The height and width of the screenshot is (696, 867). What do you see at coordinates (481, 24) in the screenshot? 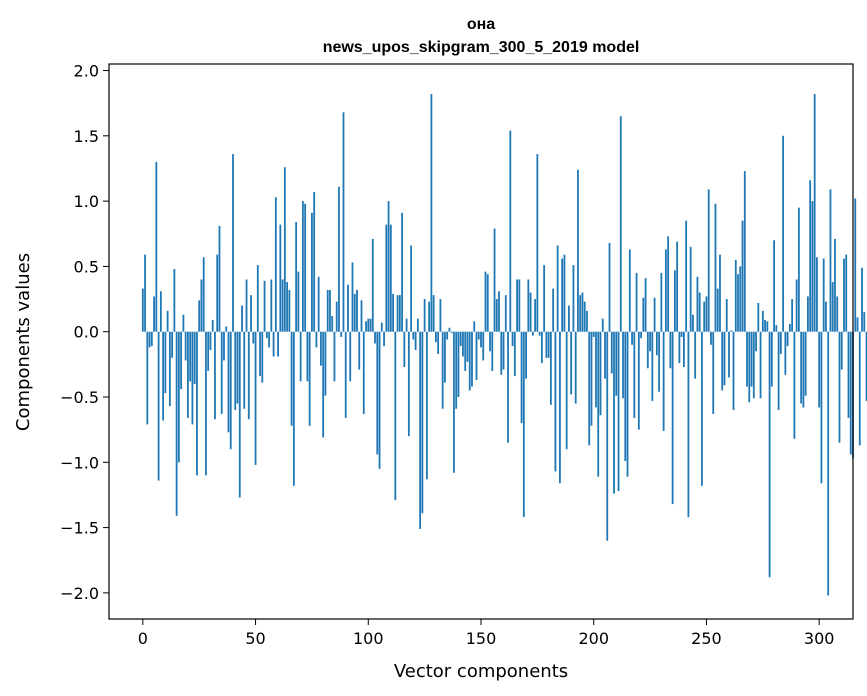
I see `chart-title: она` at bounding box center [481, 24].